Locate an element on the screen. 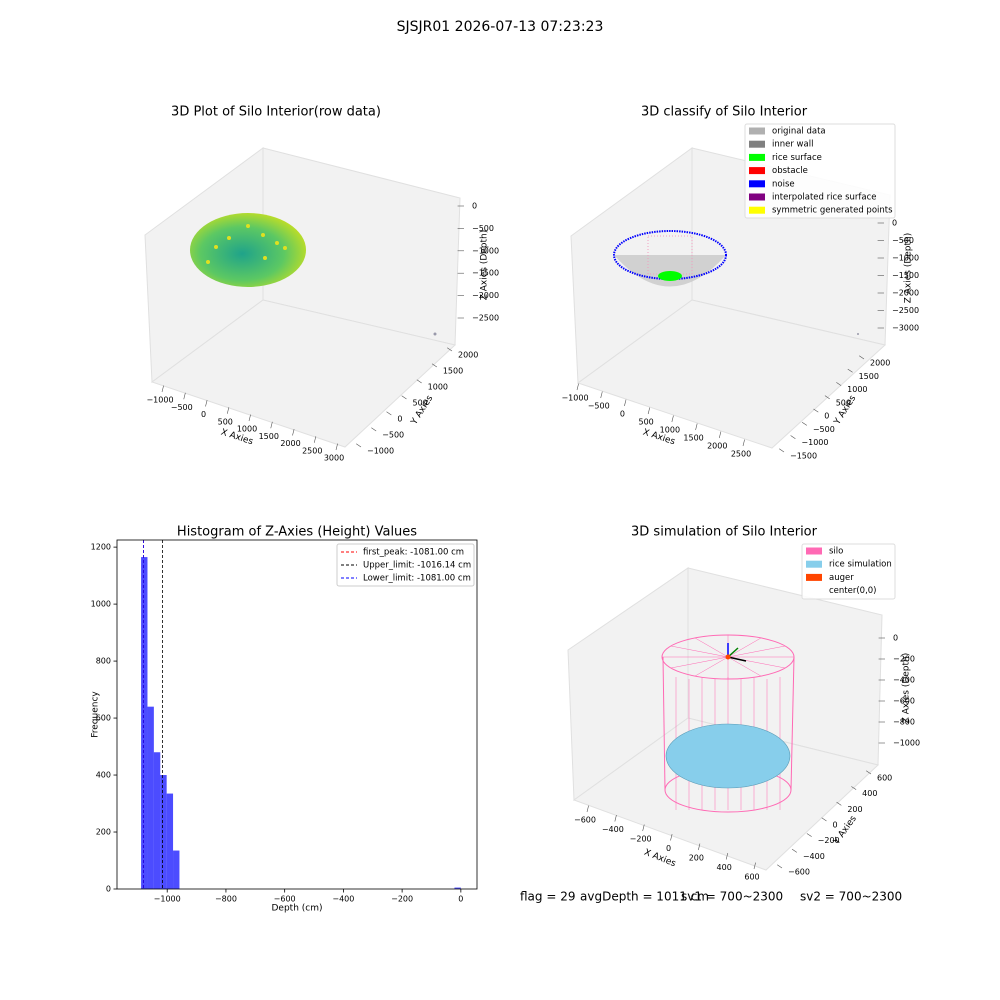 The height and width of the screenshot is (1000, 1000). x-tick-label: 1500 is located at coordinates (269, 436).